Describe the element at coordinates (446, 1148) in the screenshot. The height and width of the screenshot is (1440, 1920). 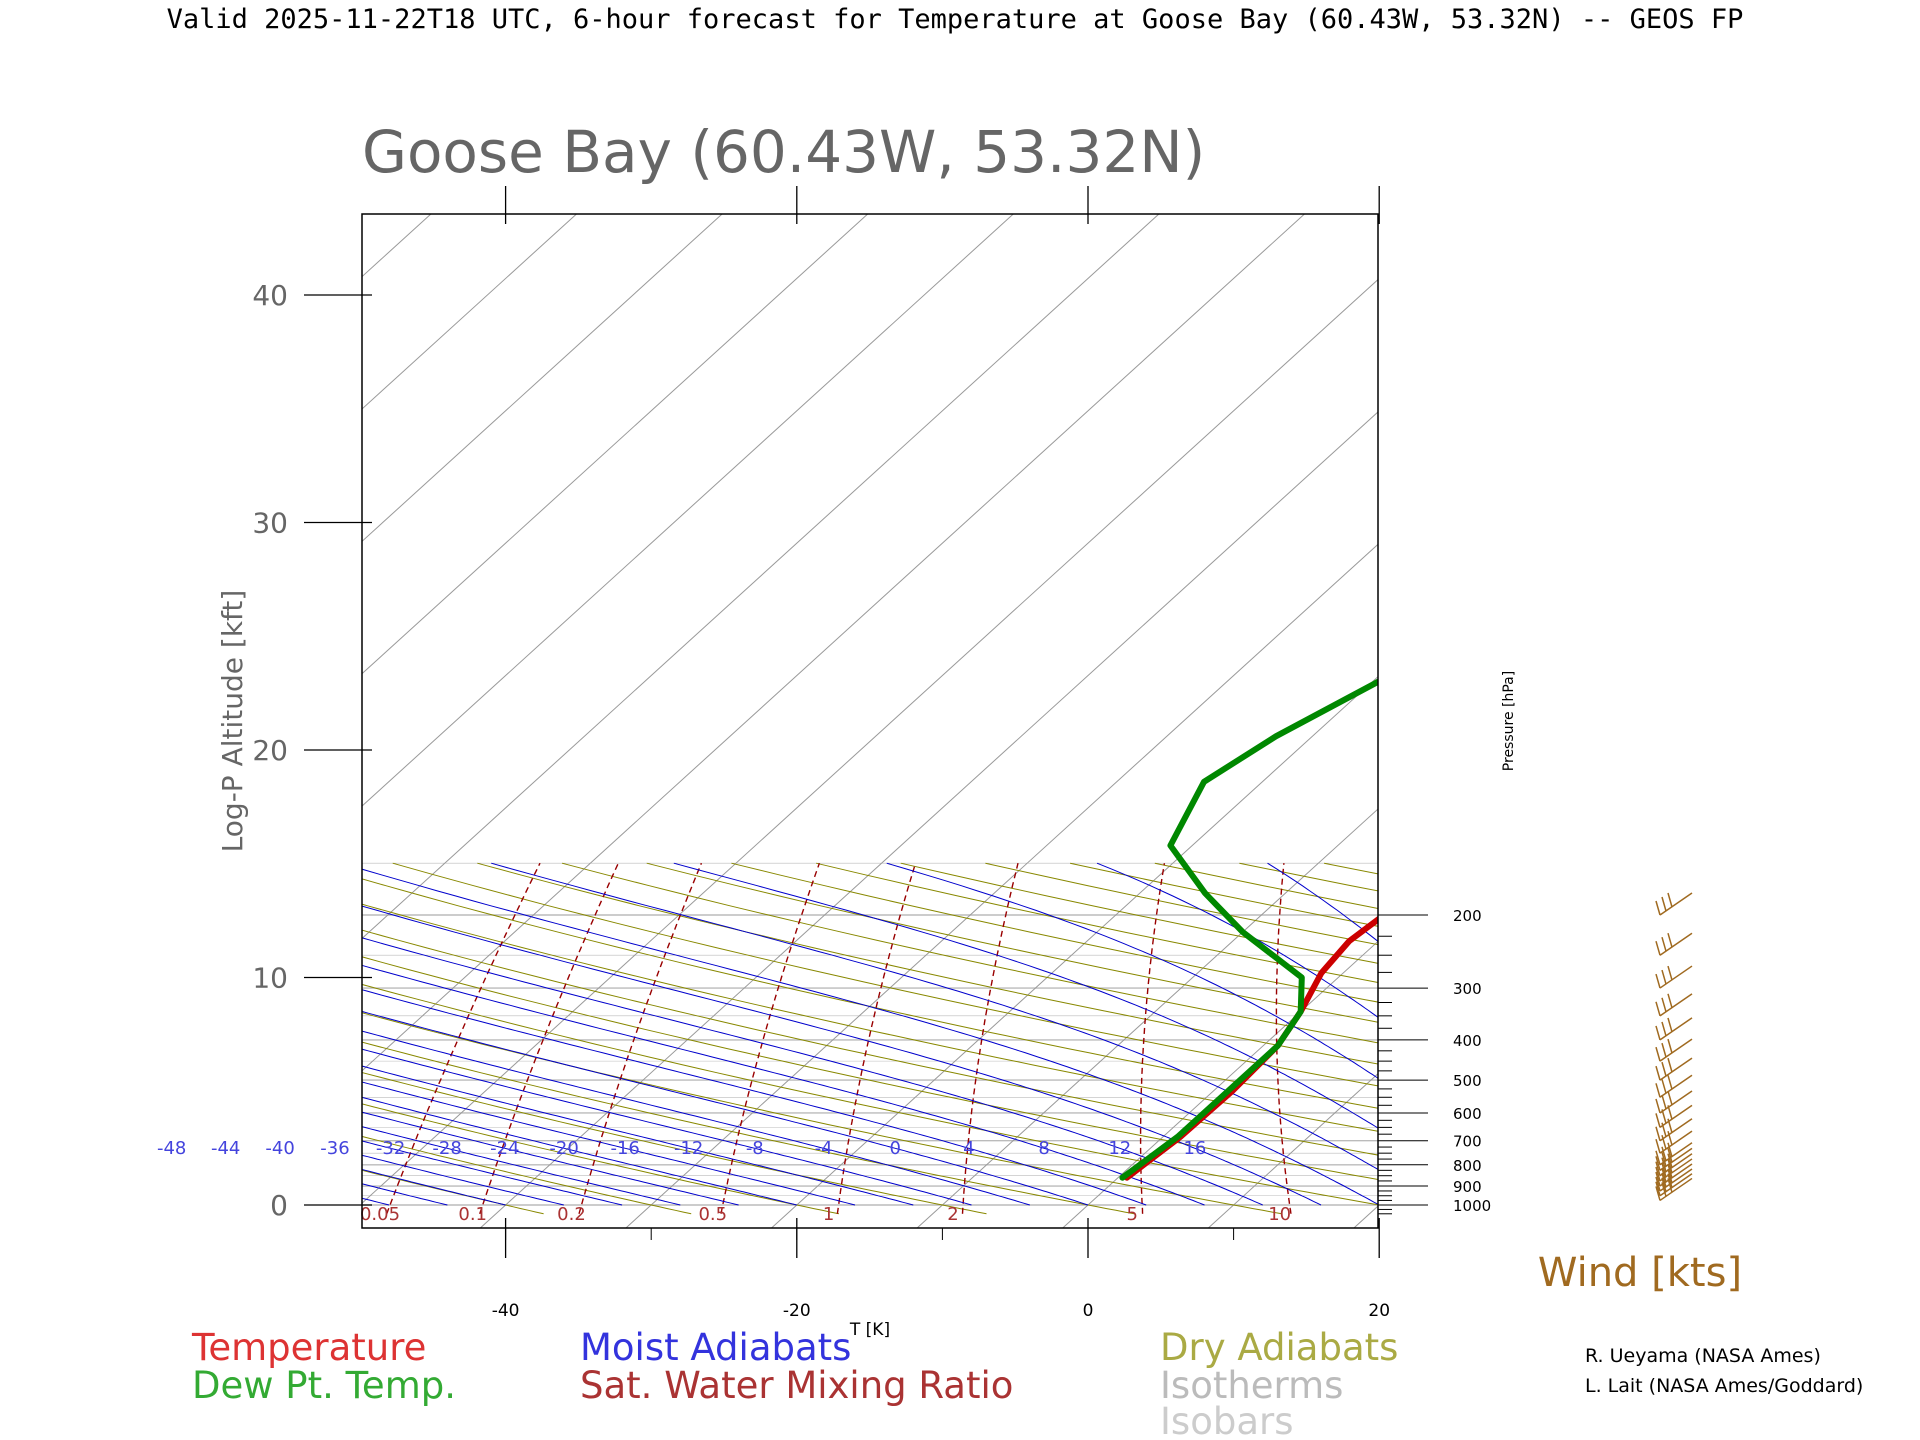
I see `moist-adiabat-label: -28` at that location.